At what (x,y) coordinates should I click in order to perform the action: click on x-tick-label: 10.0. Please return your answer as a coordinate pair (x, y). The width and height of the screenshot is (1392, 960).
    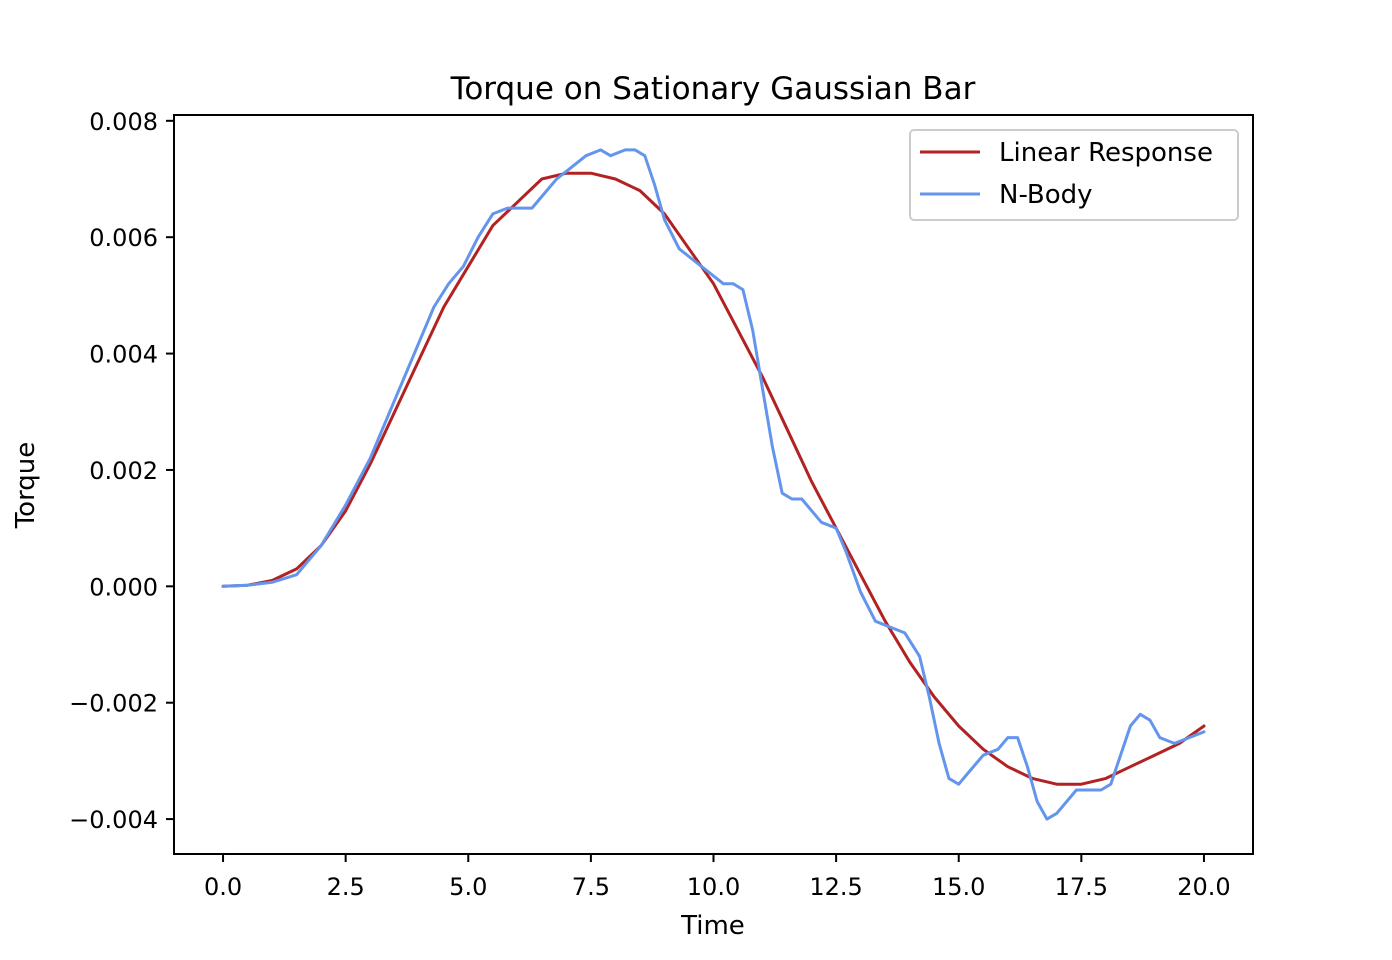
    Looking at the image, I should click on (713, 887).